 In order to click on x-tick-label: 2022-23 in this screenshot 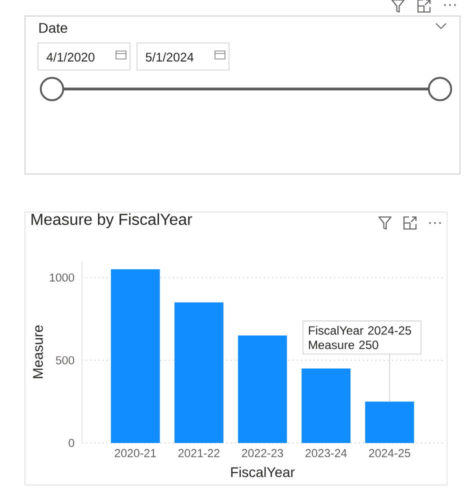, I will do `click(263, 453)`.